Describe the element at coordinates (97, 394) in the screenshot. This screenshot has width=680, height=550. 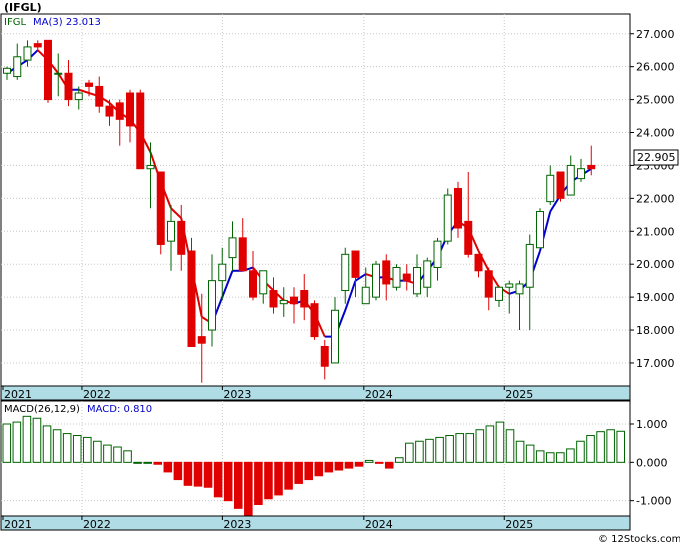
I see `price-x-tick-label: 2022` at that location.